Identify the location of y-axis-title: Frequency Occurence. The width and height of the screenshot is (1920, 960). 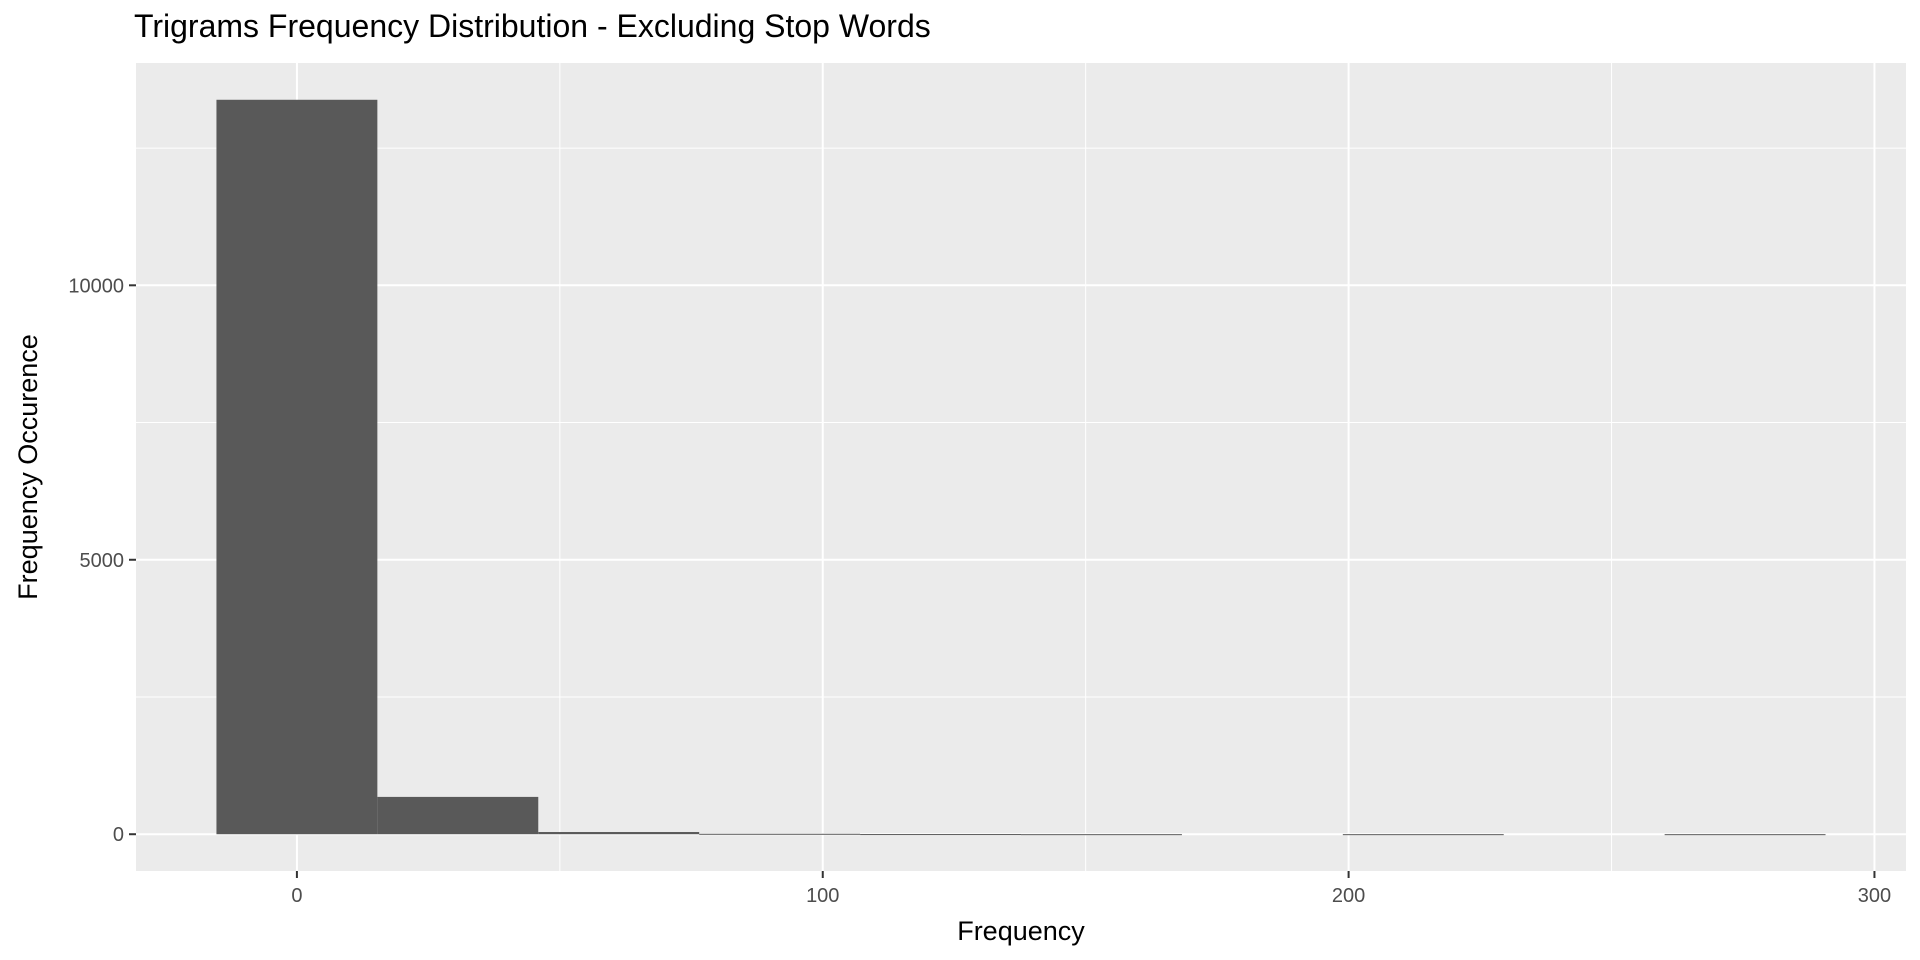
(28, 467).